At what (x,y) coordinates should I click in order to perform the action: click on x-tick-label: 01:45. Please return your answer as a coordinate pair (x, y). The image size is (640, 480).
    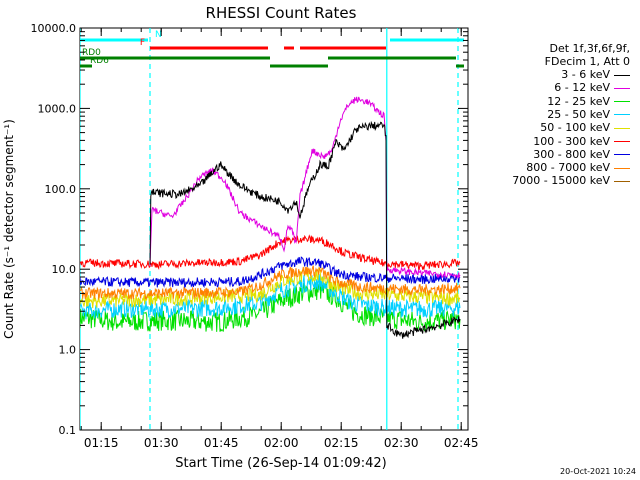
    Looking at the image, I should click on (221, 443).